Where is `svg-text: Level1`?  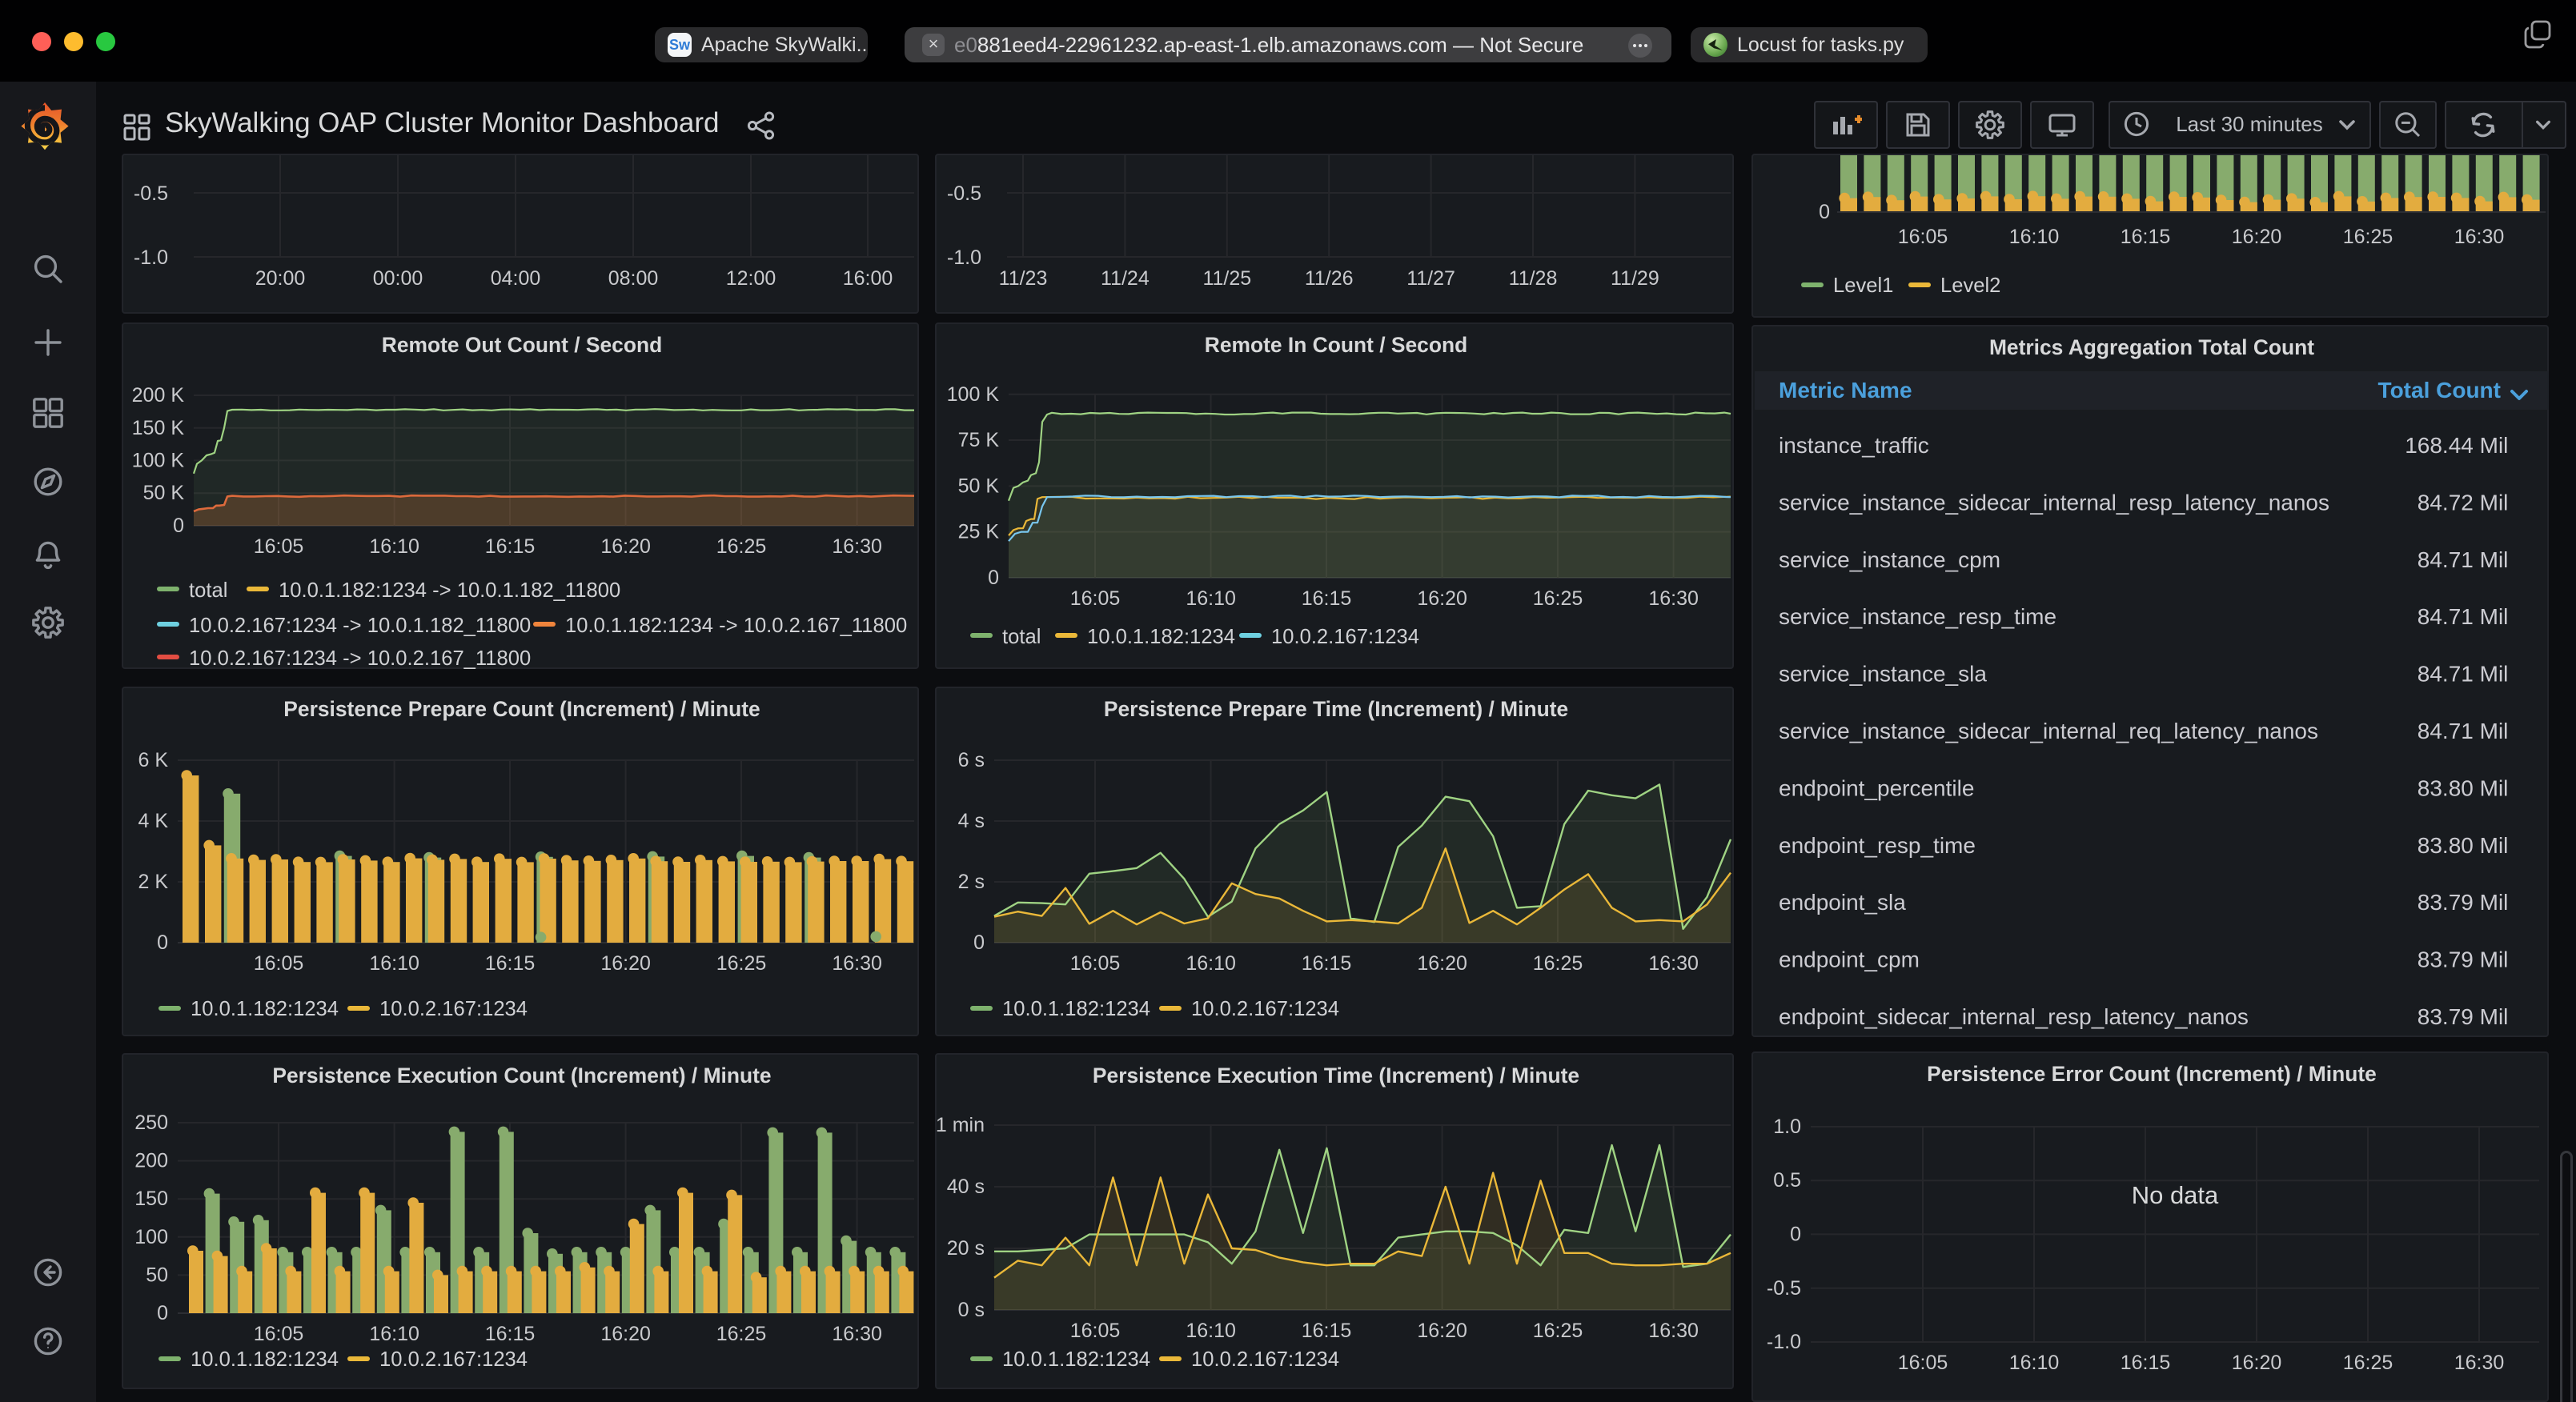 svg-text: Level1 is located at coordinates (1863, 285).